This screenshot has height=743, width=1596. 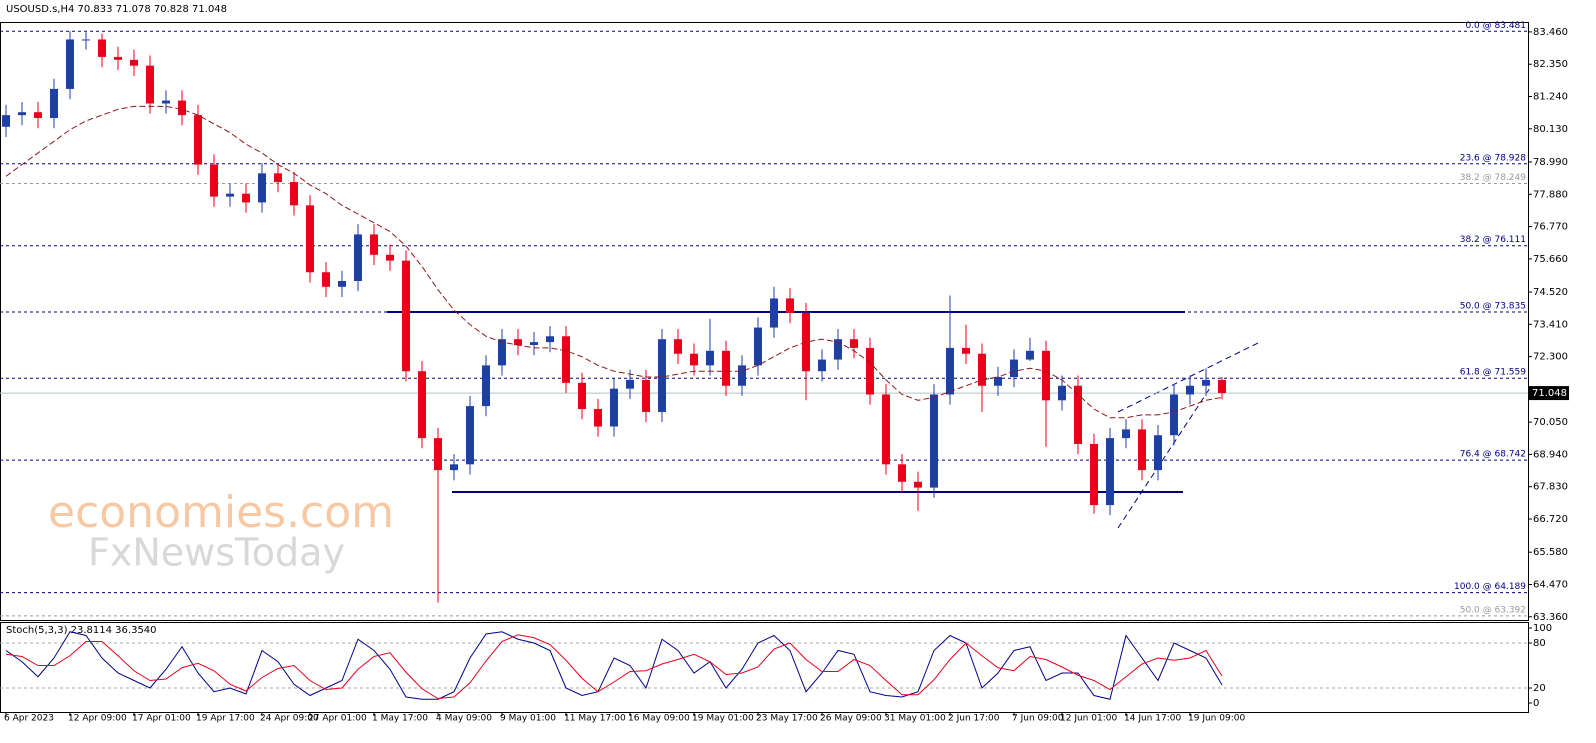 I want to click on y-tick-label: 0, so click(x=1536, y=703).